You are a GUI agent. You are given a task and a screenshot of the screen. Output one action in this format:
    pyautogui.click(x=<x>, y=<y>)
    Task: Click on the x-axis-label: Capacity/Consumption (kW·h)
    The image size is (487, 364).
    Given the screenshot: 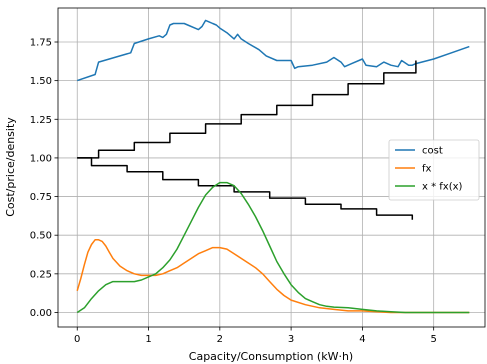 What is the action you would take?
    pyautogui.click(x=271, y=356)
    